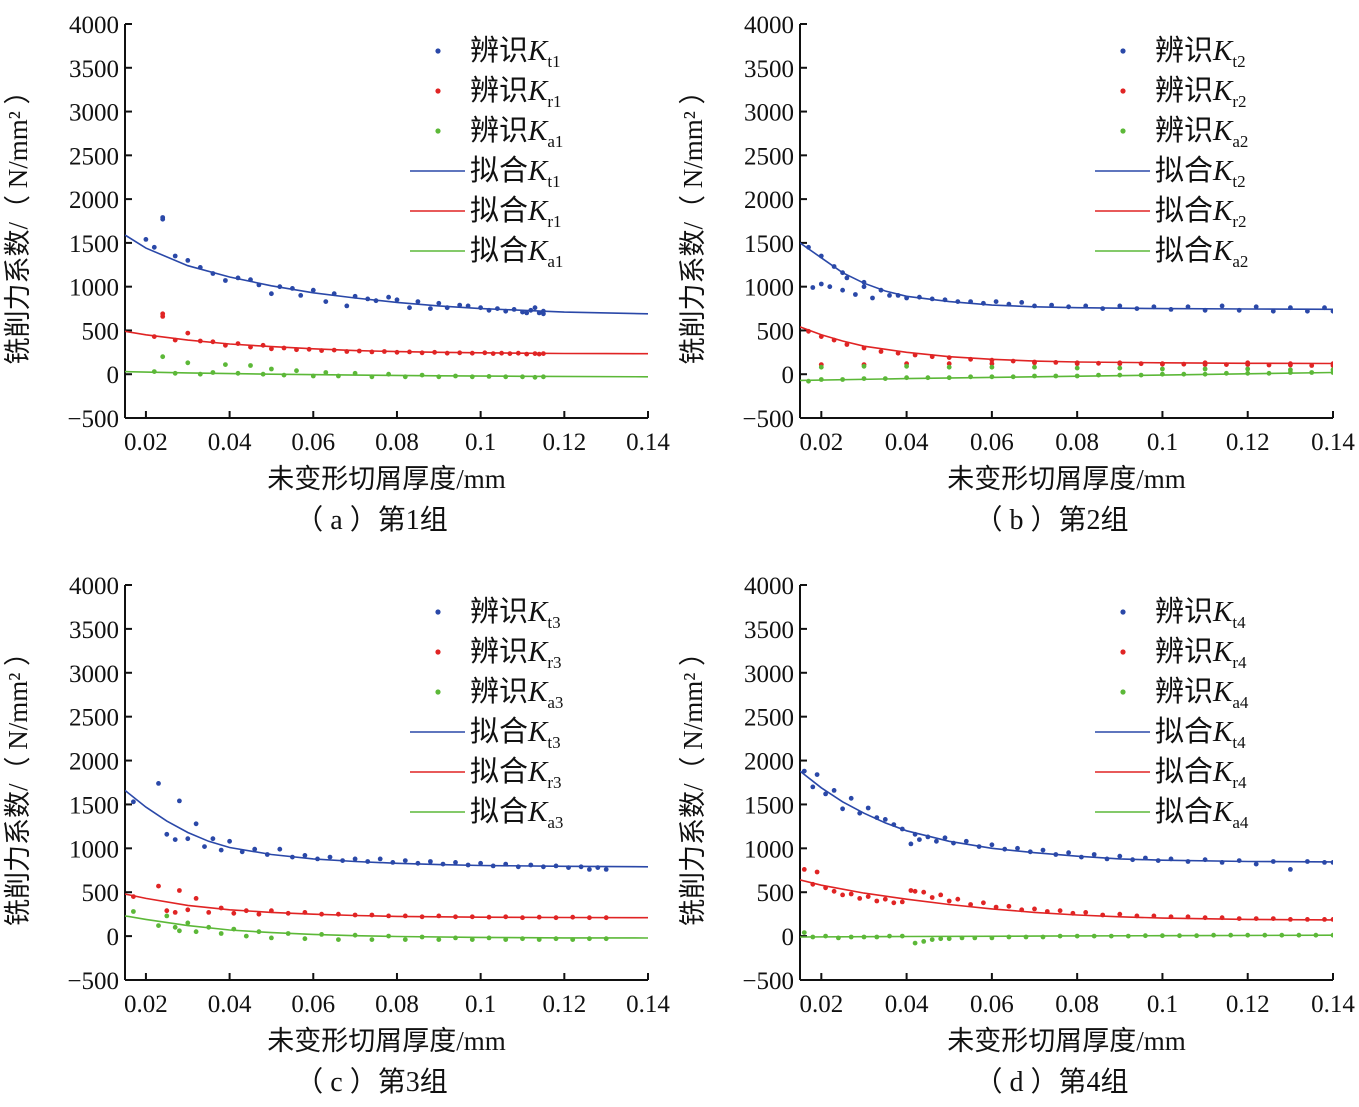  Describe the element at coordinates (1051, 1082) in the screenshot. I see `panel-caption: （ d ）第4组` at that location.